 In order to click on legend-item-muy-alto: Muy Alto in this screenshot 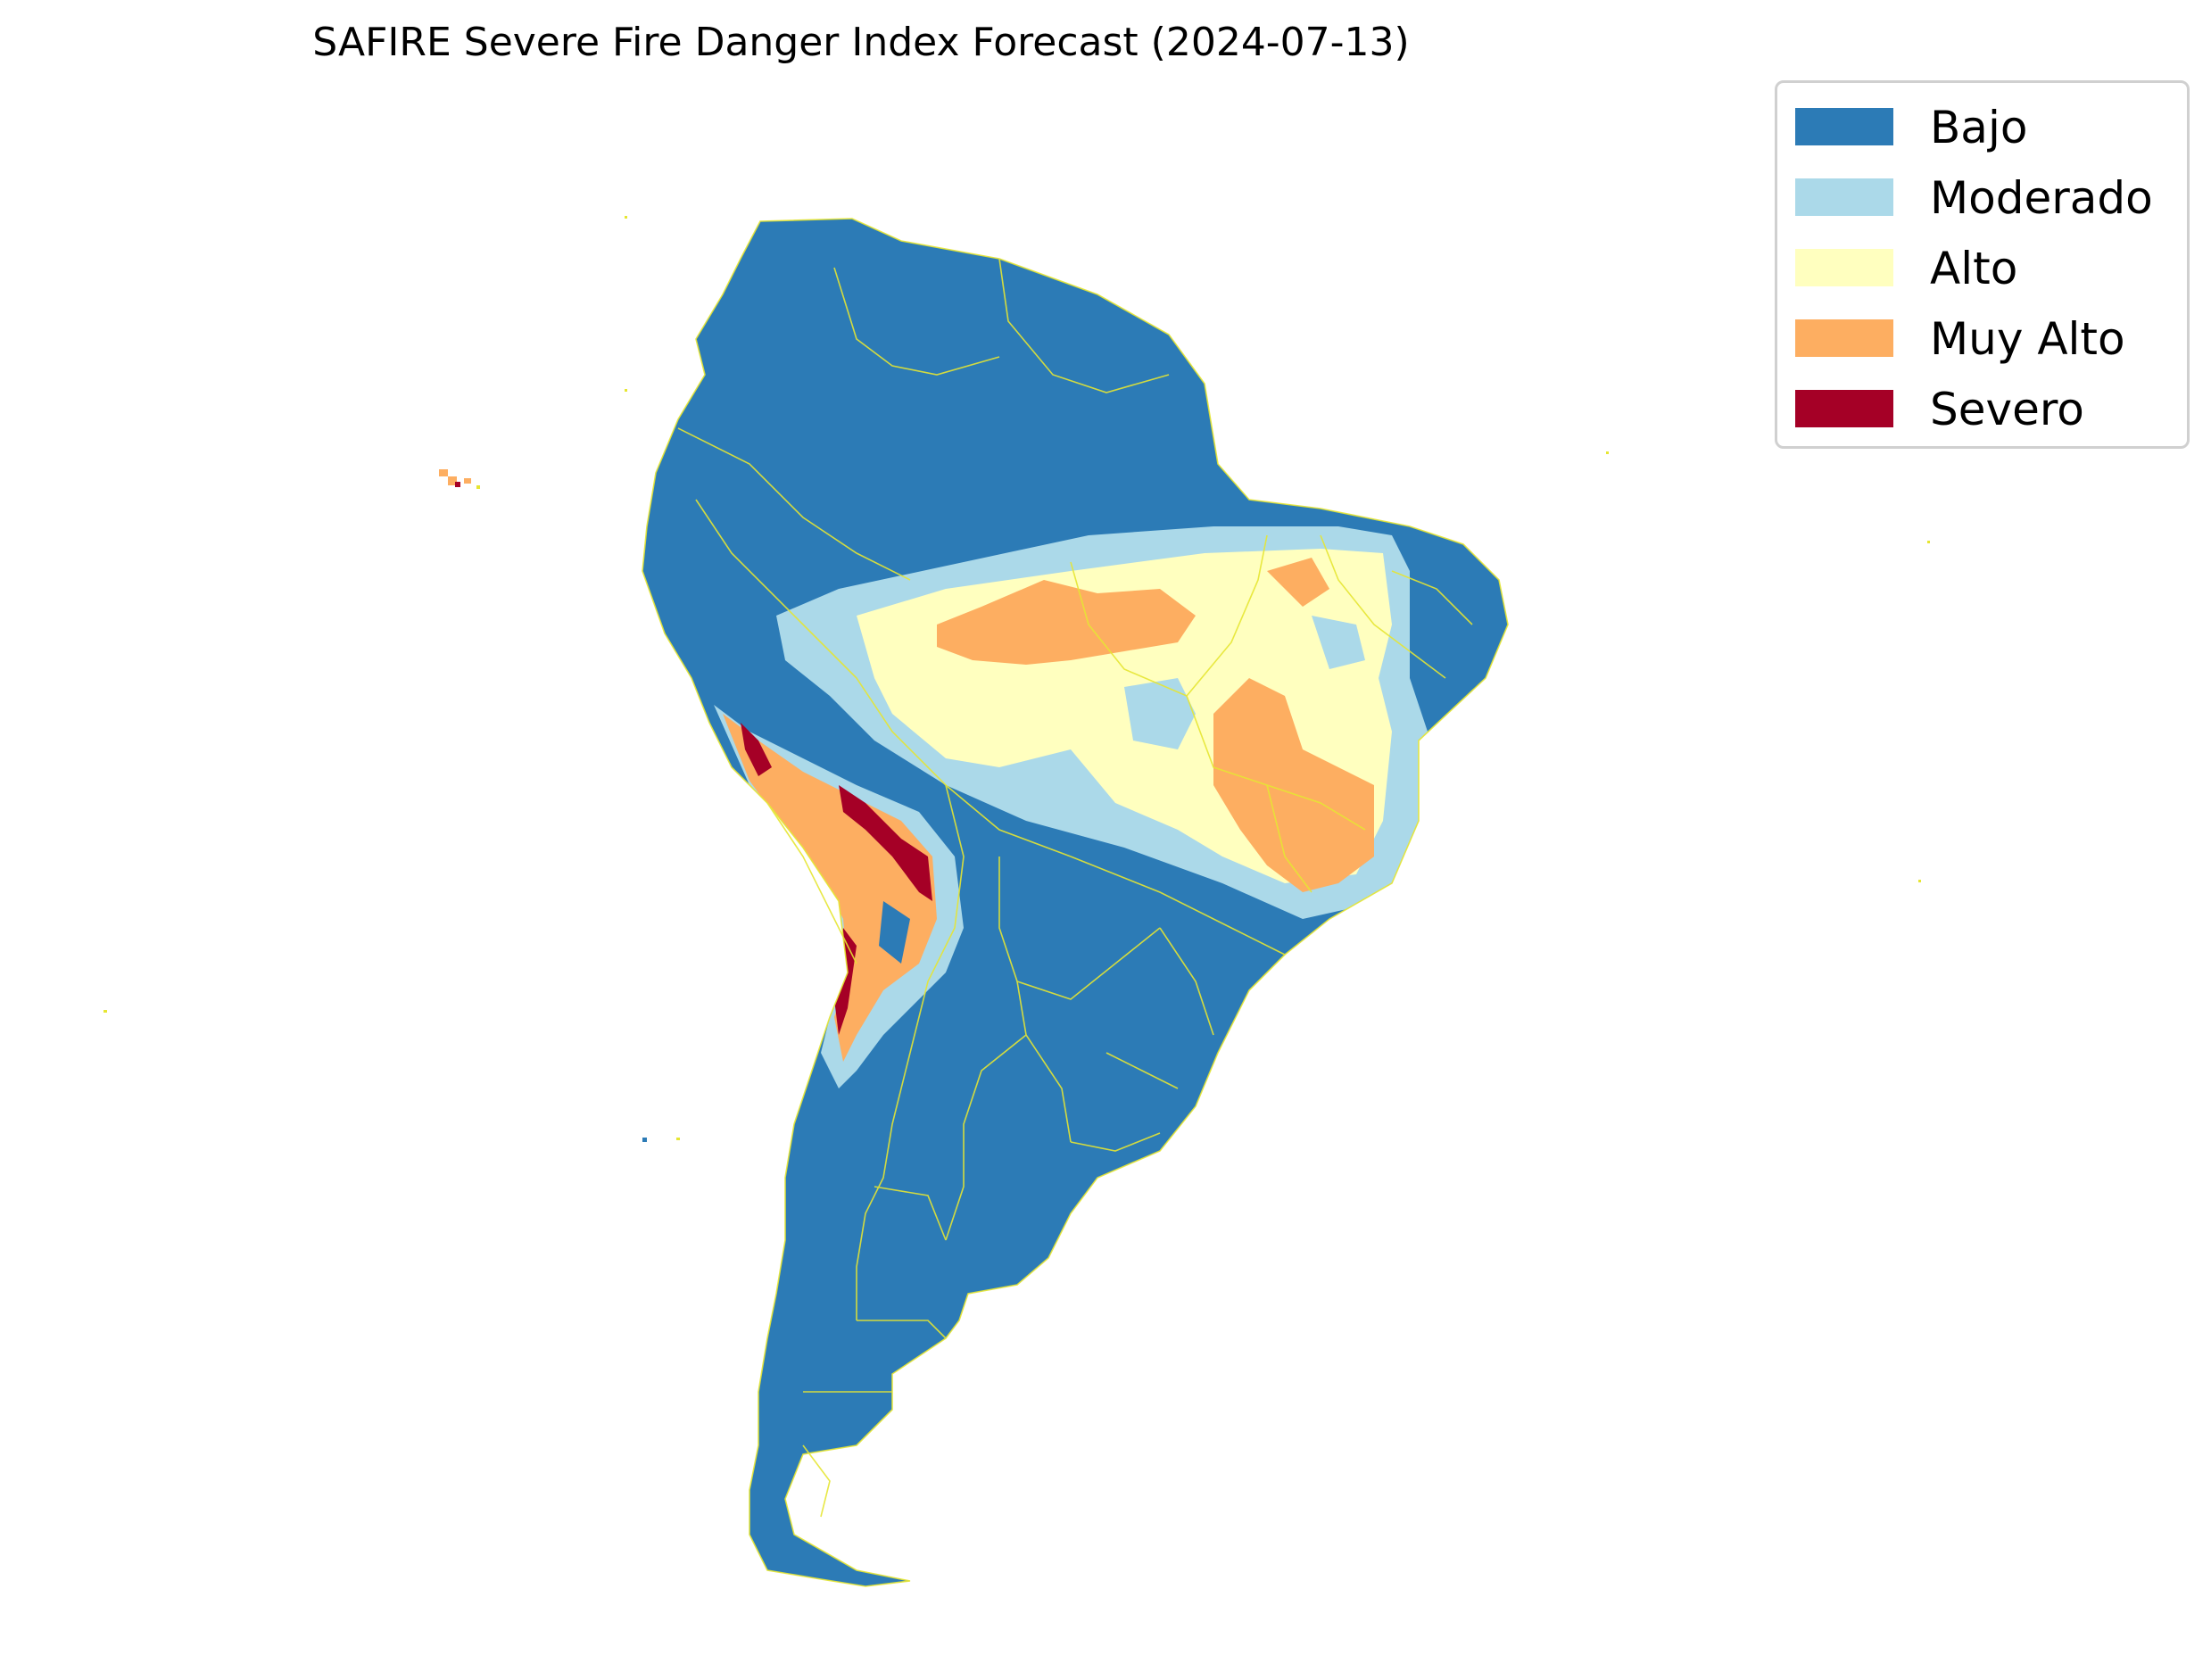, I will do `click(1982, 339)`.